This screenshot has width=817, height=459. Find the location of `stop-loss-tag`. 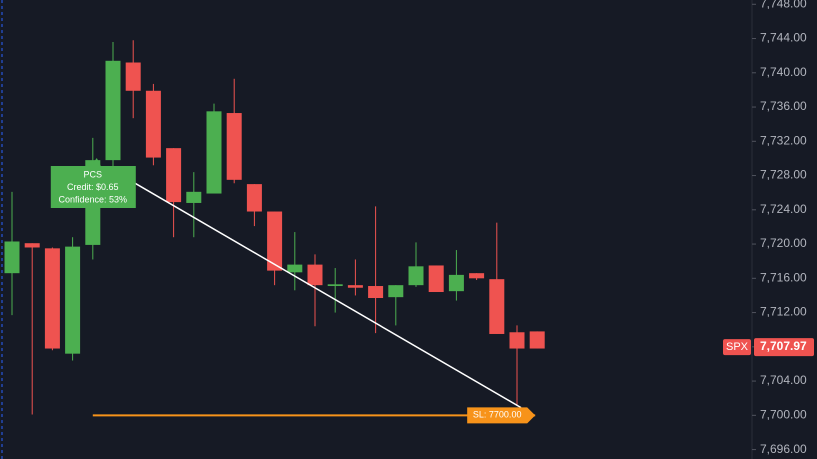

stop-loss-tag is located at coordinates (501, 415).